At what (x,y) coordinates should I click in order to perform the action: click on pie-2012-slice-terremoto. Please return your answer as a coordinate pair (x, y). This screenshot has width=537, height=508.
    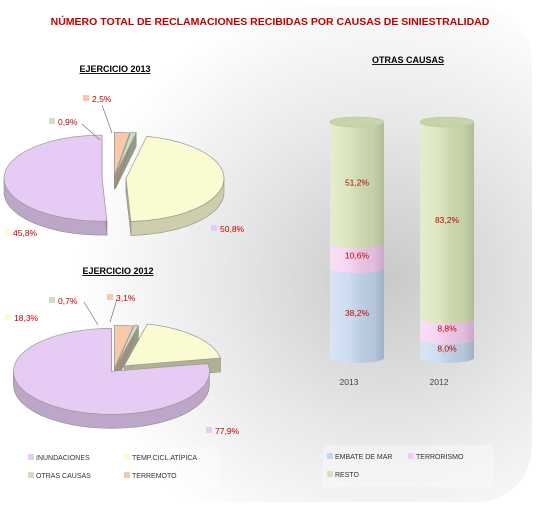
    Looking at the image, I should click on (124, 346).